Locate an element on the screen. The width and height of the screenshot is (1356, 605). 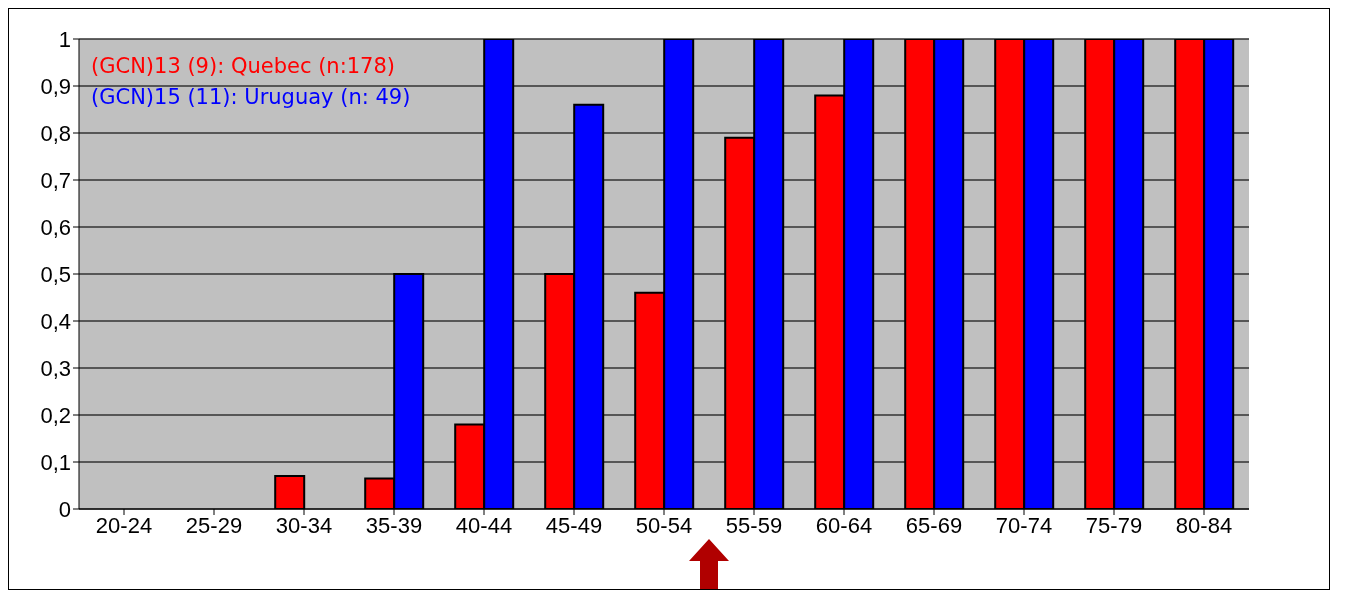
y-tick-label: 0,4 is located at coordinates (55, 321).